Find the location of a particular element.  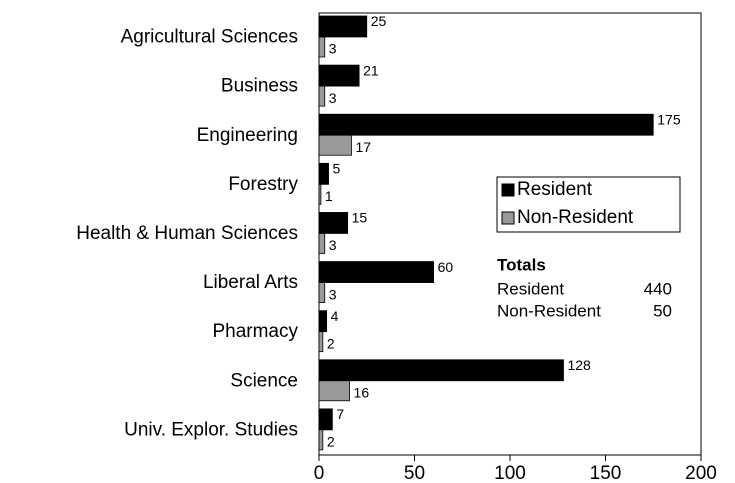

x-tick-label: 0 is located at coordinates (319, 473).